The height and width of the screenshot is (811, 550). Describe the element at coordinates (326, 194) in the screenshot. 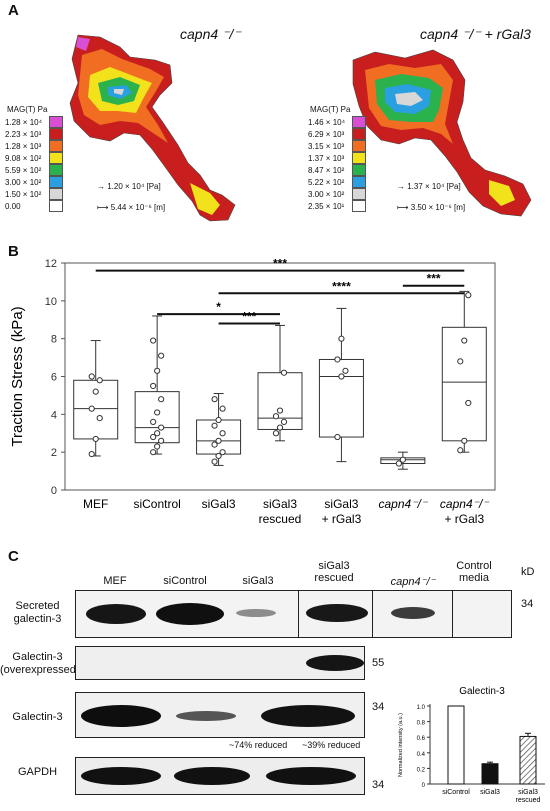

I see `scale-right-label: 3.00 × 10²` at that location.